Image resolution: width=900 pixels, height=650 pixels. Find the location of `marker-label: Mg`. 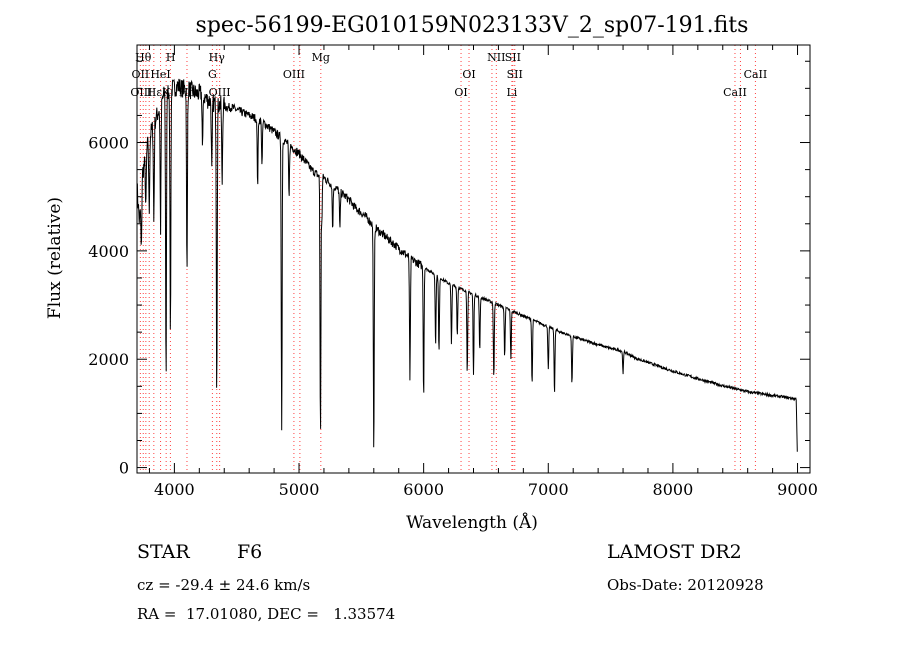

marker-label: Mg is located at coordinates (321, 57).